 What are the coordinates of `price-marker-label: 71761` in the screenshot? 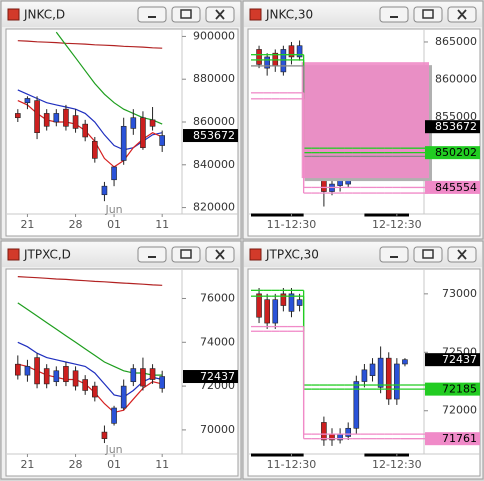 It's located at (459, 438).